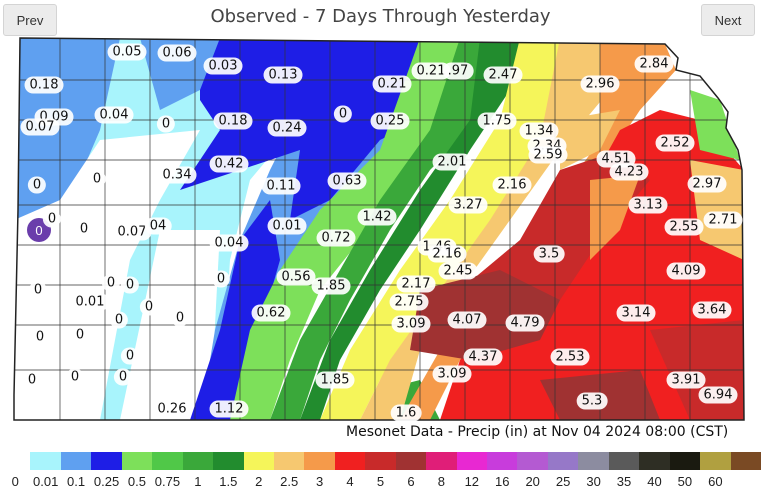 Image resolution: width=761 pixels, height=501 pixels. I want to click on station-value: 0.21, so click(431, 71).